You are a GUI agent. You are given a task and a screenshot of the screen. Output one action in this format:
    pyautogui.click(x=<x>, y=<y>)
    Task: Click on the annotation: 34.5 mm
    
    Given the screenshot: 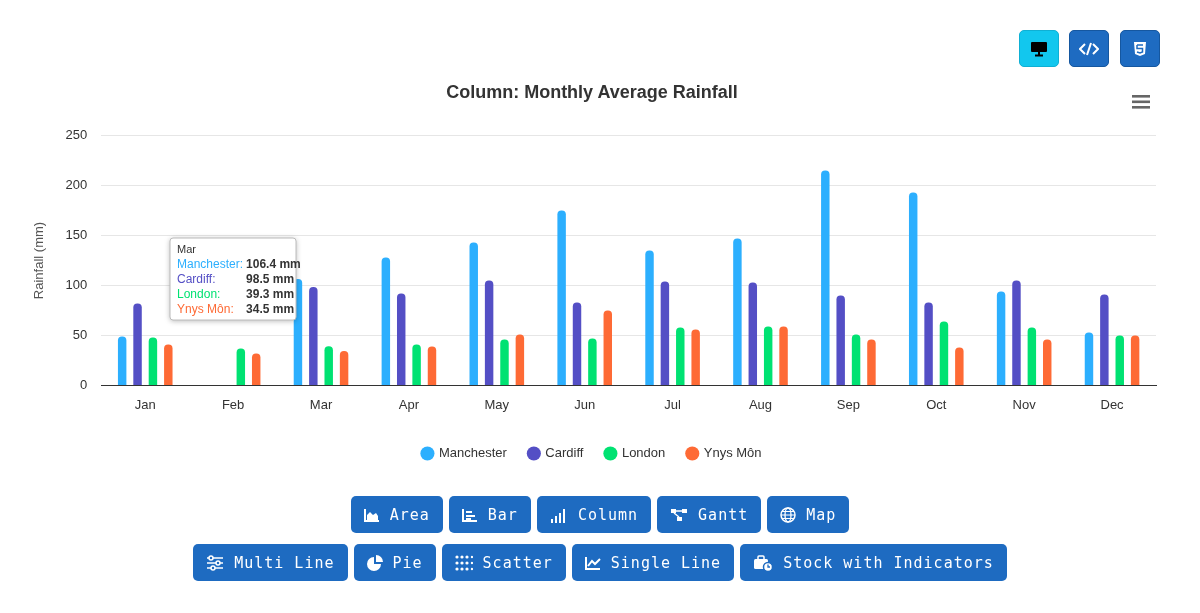 What is the action you would take?
    pyautogui.click(x=270, y=309)
    